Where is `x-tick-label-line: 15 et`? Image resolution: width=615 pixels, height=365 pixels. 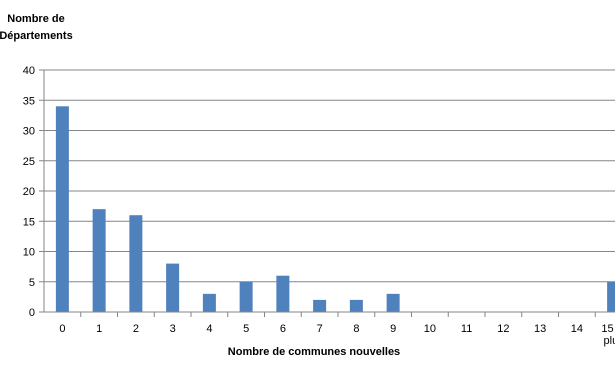 x-tick-label-line: 15 et is located at coordinates (608, 329).